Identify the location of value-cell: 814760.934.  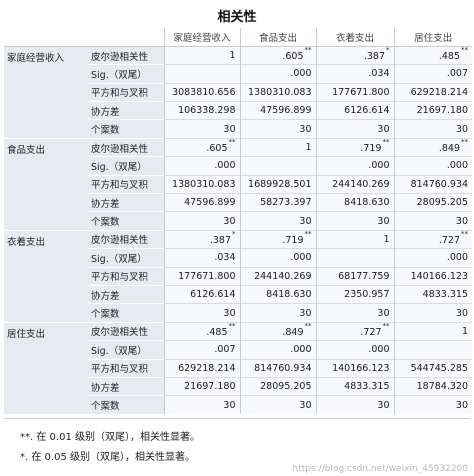
(277, 368).